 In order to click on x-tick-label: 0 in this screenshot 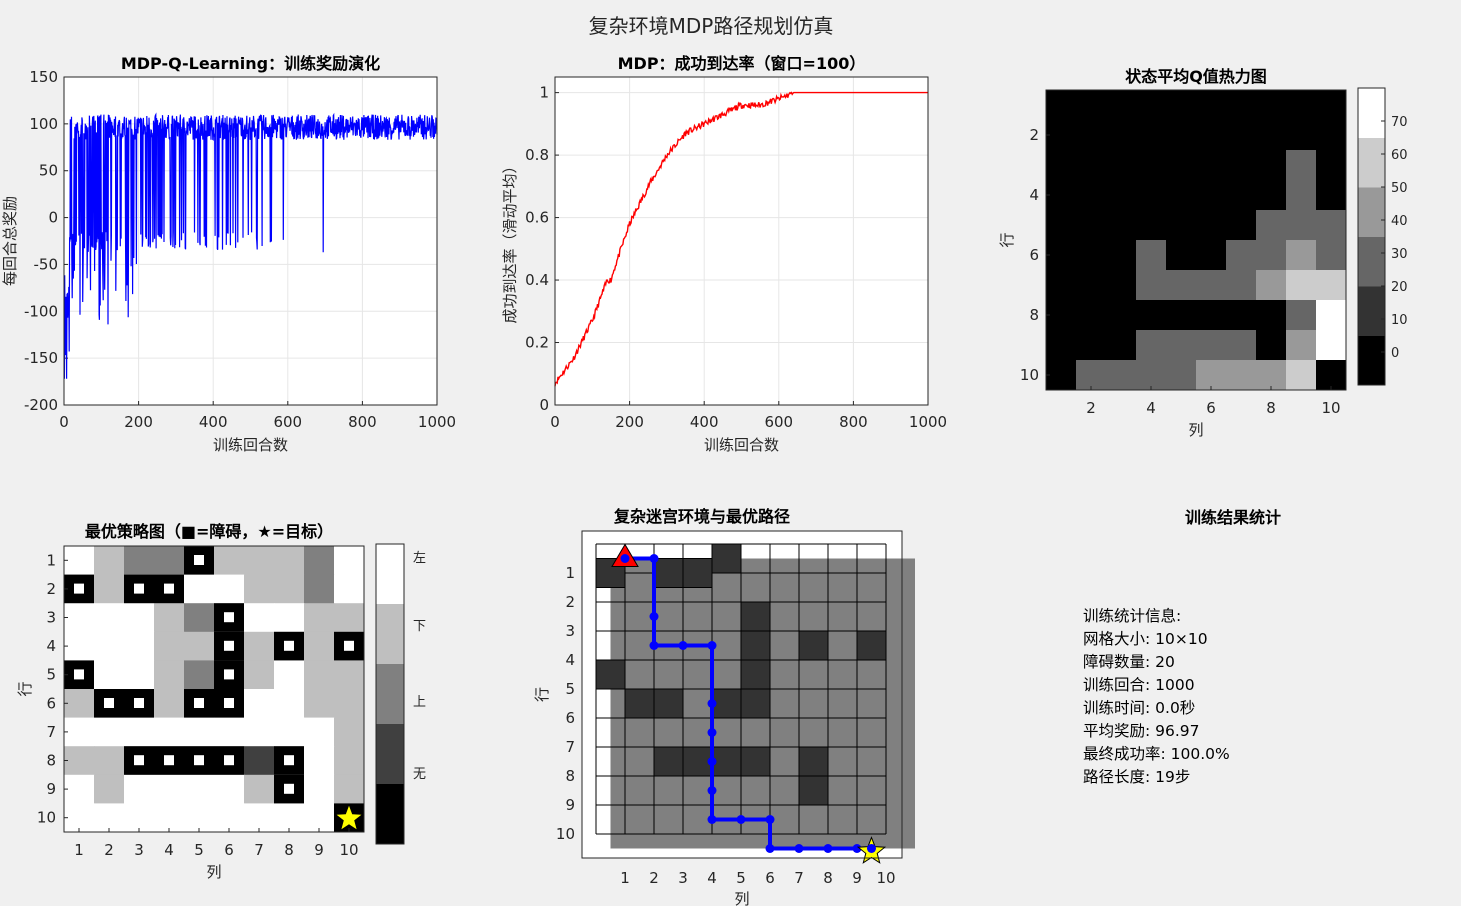, I will do `click(555, 422)`.